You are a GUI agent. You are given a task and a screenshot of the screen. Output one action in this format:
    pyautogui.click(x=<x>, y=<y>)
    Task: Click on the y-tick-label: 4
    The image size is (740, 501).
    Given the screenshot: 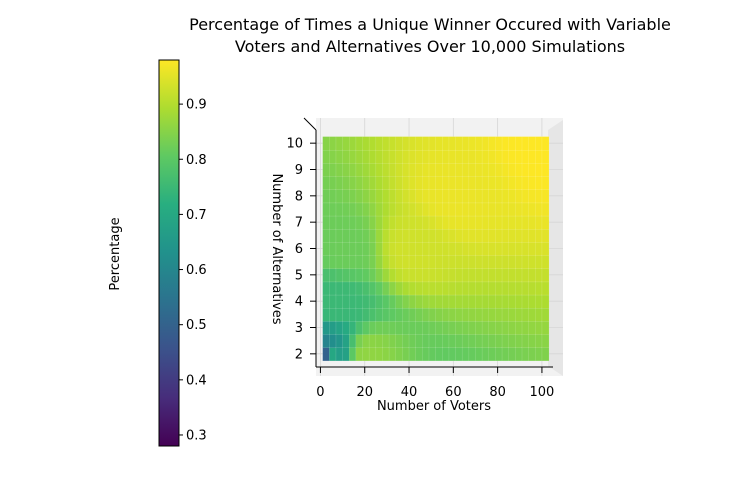 What is the action you would take?
    pyautogui.click(x=299, y=302)
    